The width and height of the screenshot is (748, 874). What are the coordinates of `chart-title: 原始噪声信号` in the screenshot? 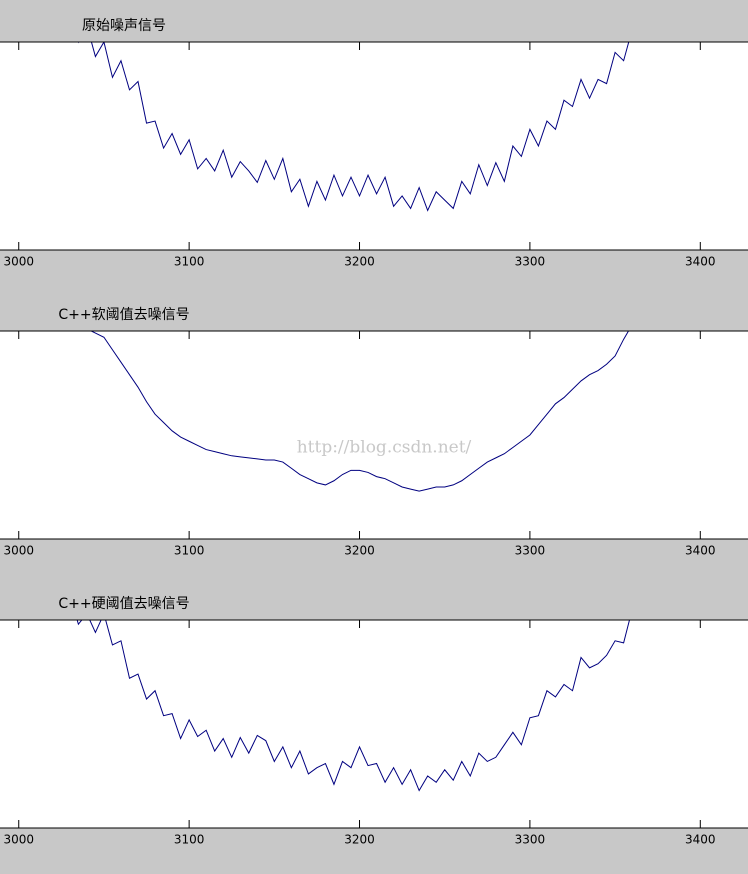 It's located at (124, 26).